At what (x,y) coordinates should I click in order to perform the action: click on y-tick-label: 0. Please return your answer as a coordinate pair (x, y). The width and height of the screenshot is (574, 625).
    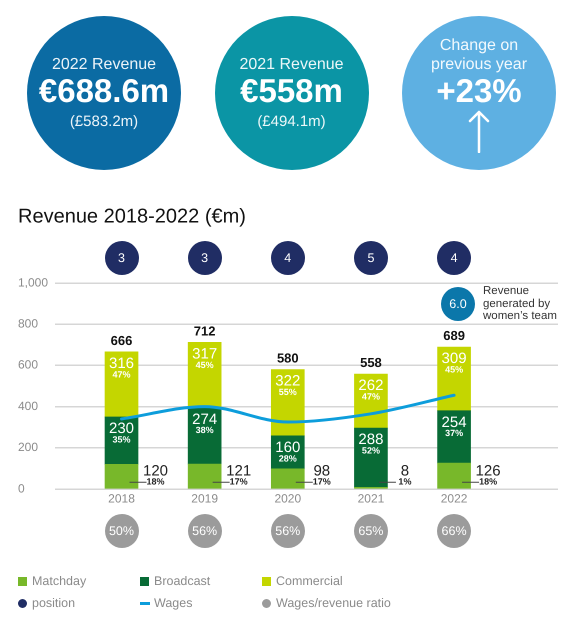
    Looking at the image, I should click on (21, 488).